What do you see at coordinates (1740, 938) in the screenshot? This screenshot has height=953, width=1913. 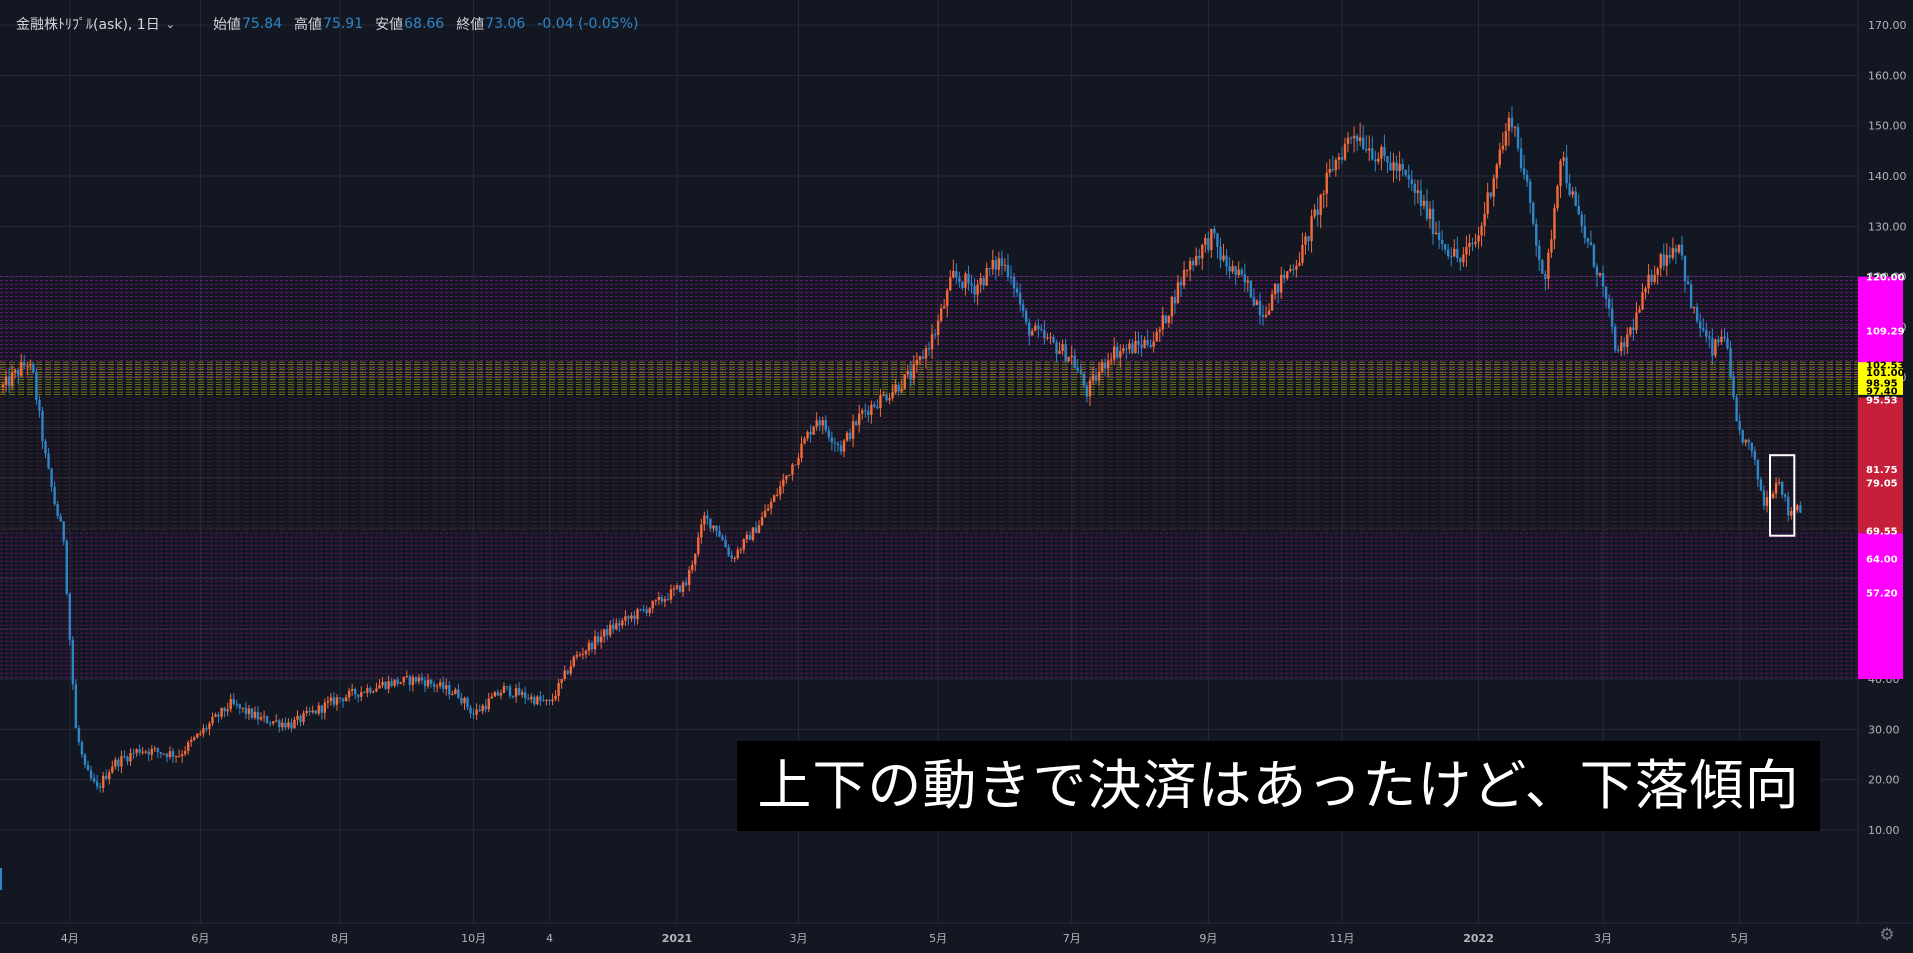 I see `time-tick-label: 5月` at bounding box center [1740, 938].